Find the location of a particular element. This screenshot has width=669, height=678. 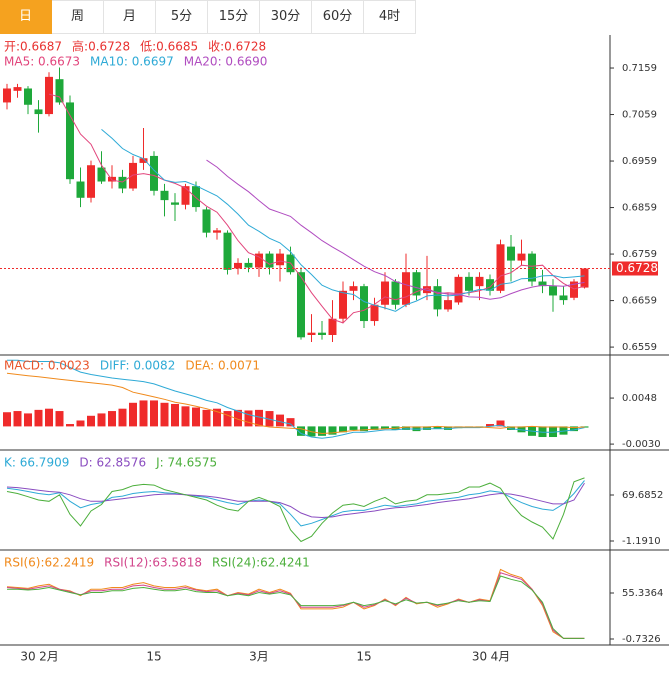

legend-label: 高:0.6728 is located at coordinates (101, 46).